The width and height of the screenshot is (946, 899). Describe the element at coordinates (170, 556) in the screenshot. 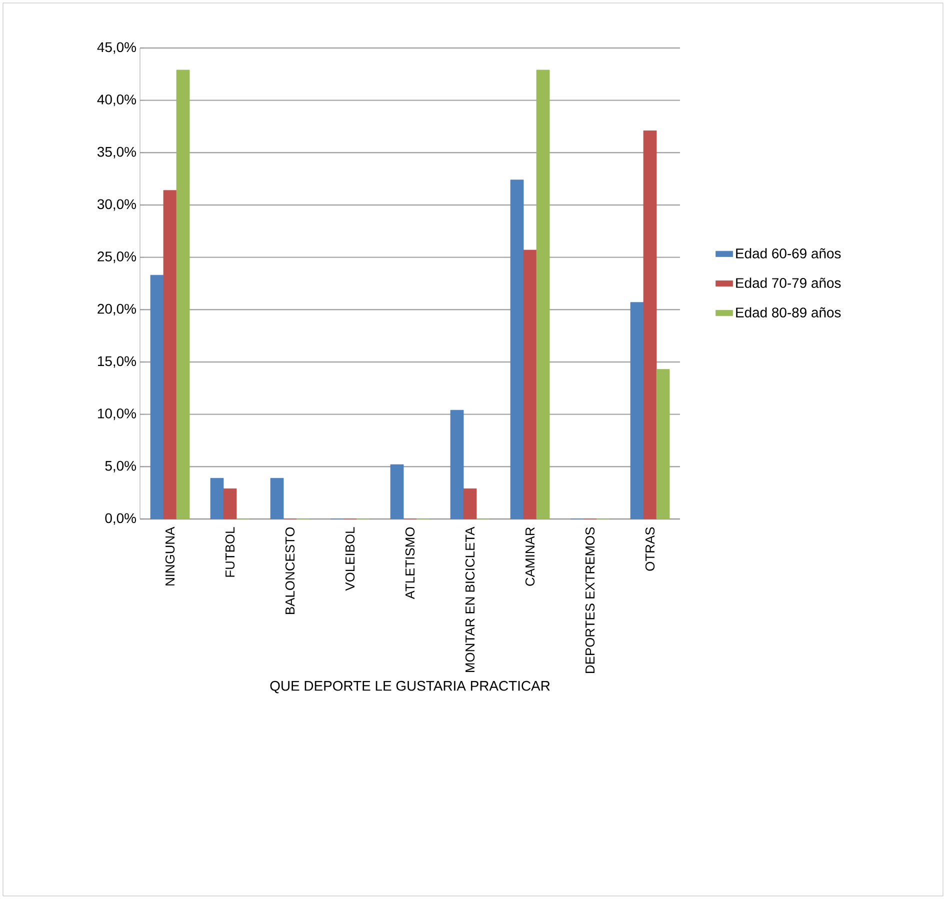

I see `x-tick-label: NINGUNA` at that location.